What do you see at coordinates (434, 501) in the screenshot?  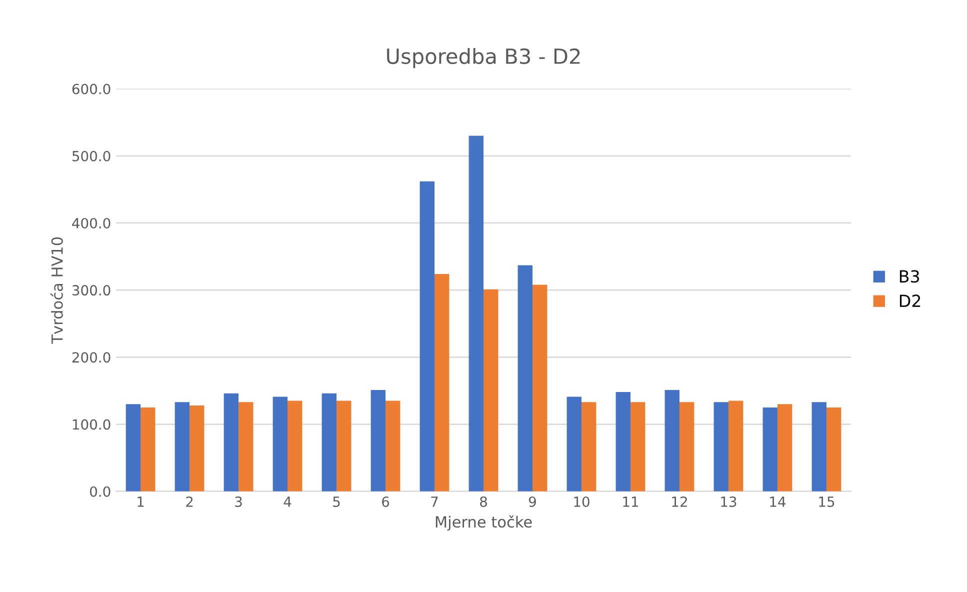 I see `x-tick-label: 7` at bounding box center [434, 501].